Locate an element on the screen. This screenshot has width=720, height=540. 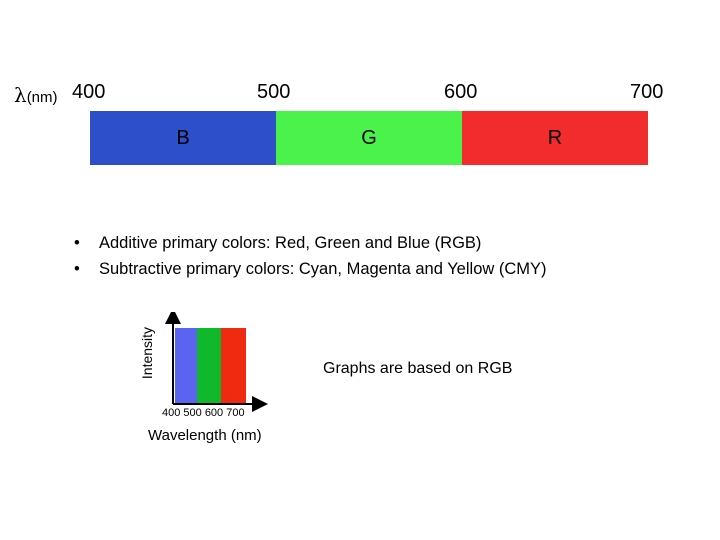
lambda-symbol: λ is located at coordinates (20, 95).